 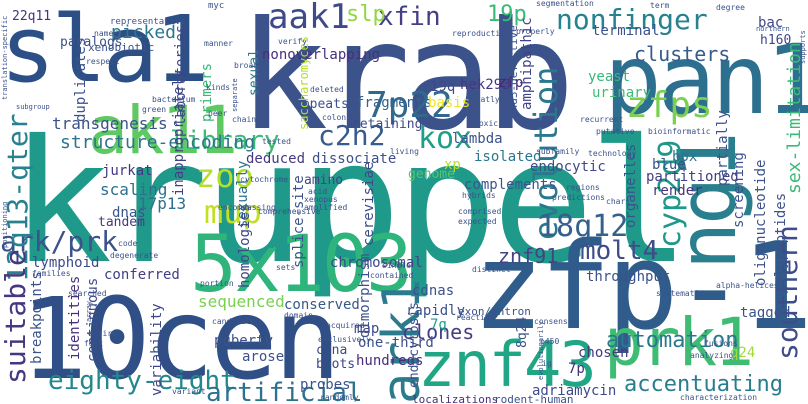 What do you see at coordinates (325, 385) in the screenshot?
I see `word-probes: probes` at bounding box center [325, 385].